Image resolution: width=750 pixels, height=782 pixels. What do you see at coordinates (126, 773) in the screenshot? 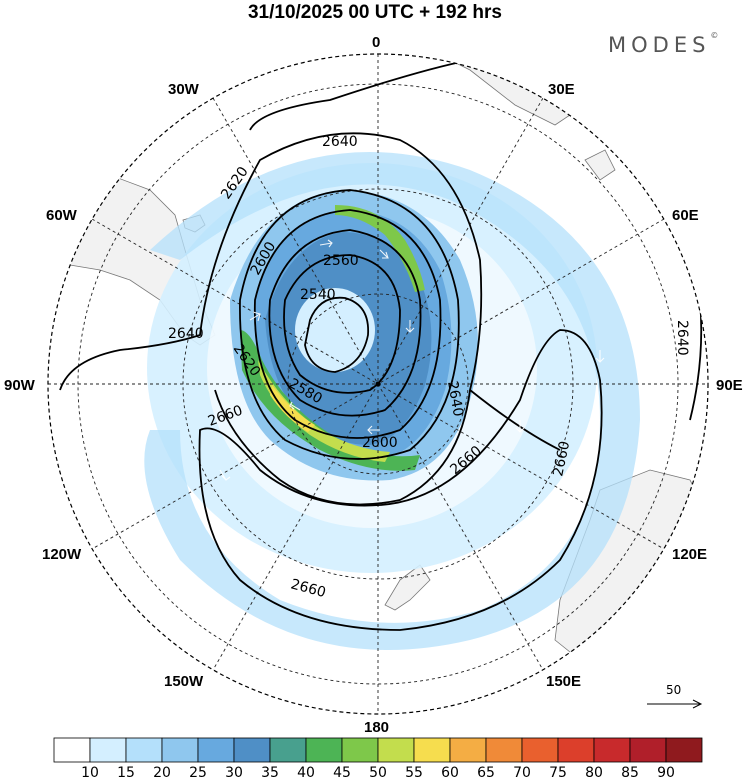
I see `colorbar-label: 15` at bounding box center [126, 773].